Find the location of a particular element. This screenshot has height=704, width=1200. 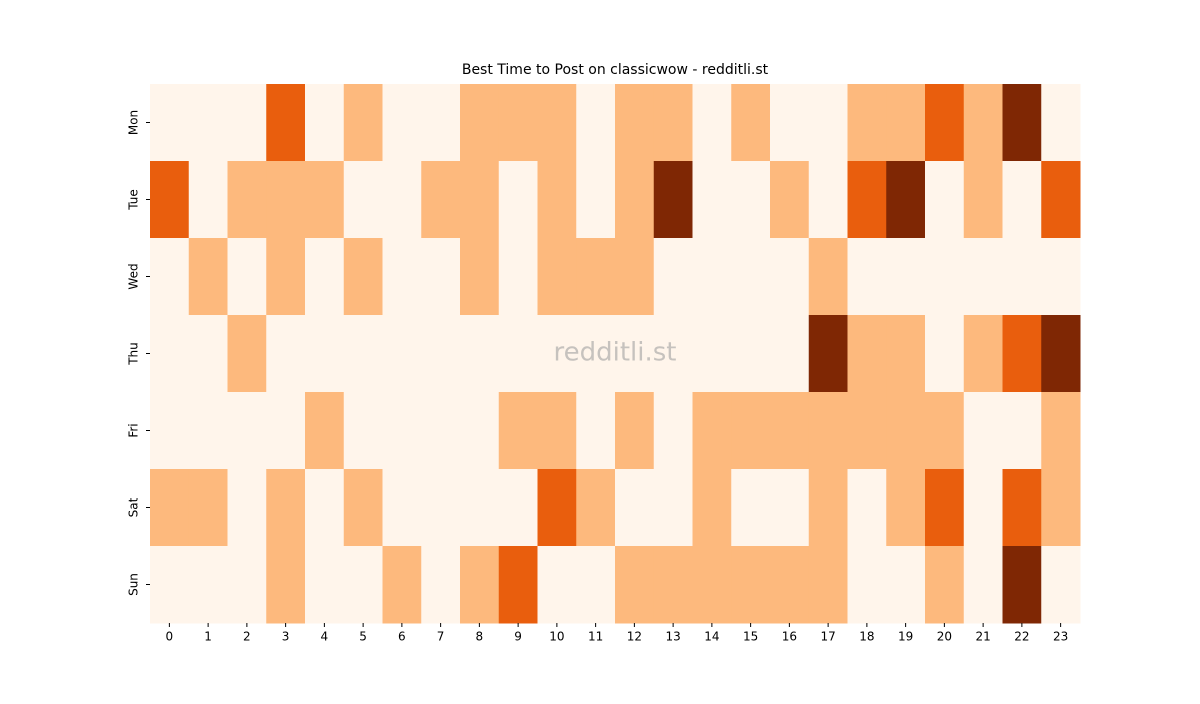

x-tick-label: 12 is located at coordinates (634, 637).